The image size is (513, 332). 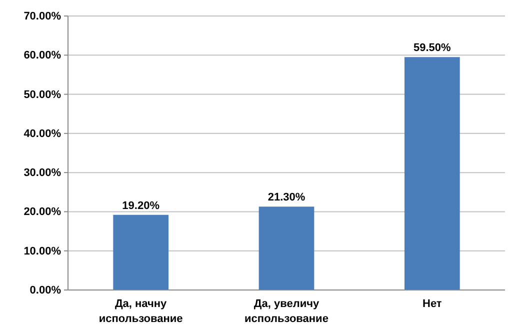 What do you see at coordinates (432, 304) in the screenshot?
I see `x-tick-label: Нет` at bounding box center [432, 304].